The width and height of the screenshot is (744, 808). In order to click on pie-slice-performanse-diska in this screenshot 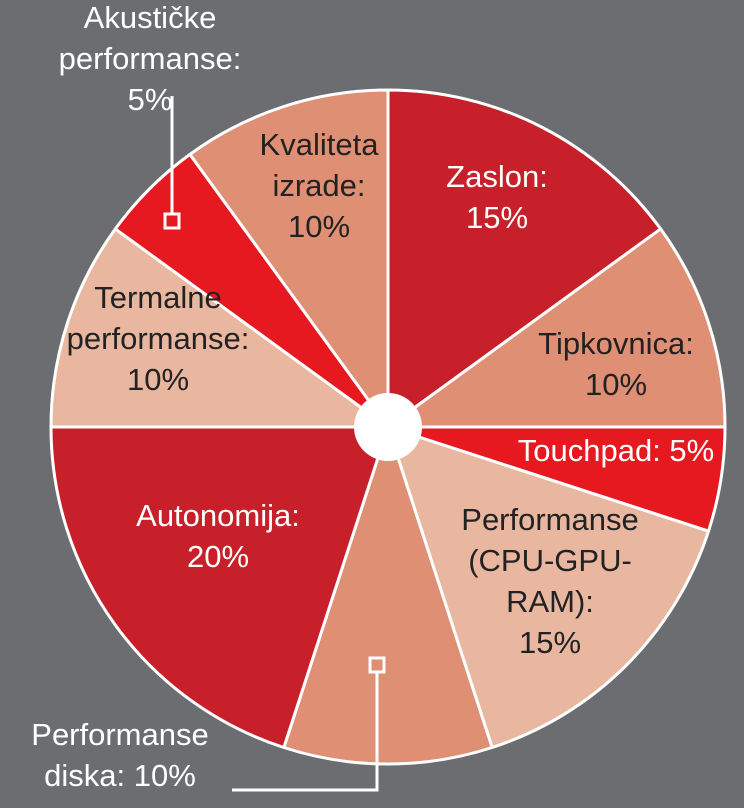, I will do `click(388, 595)`.